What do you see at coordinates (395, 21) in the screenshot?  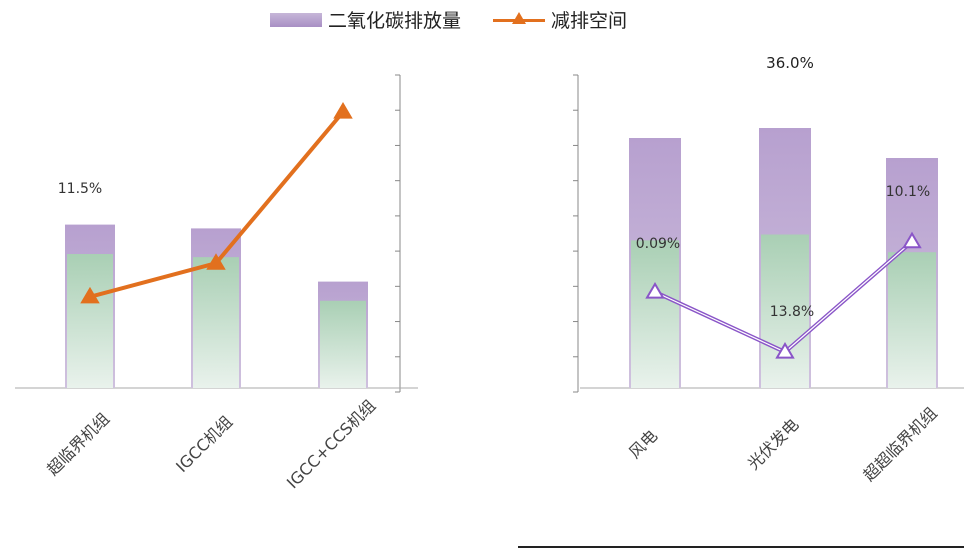 I see `legend-label-emissions: 二氧化碳排放量` at bounding box center [395, 21].